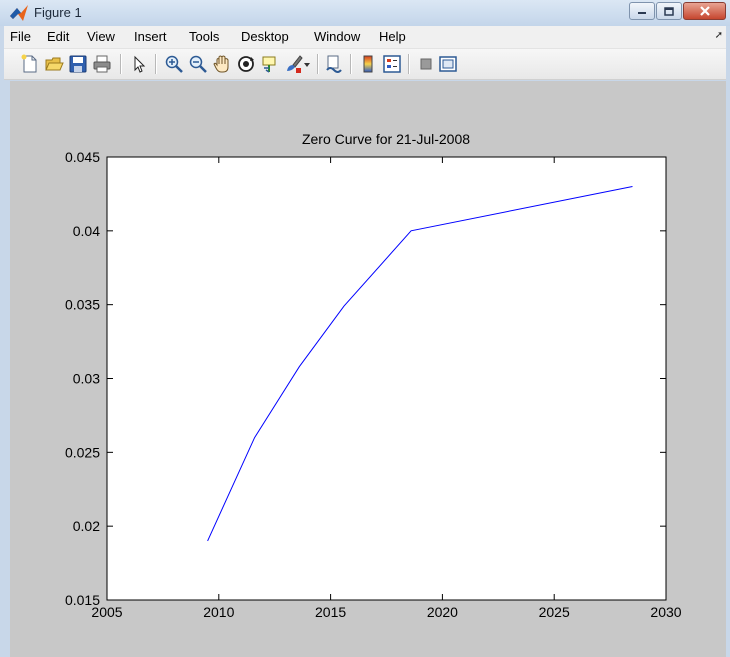  I want to click on matlab-logo-icon, so click(19, 13).